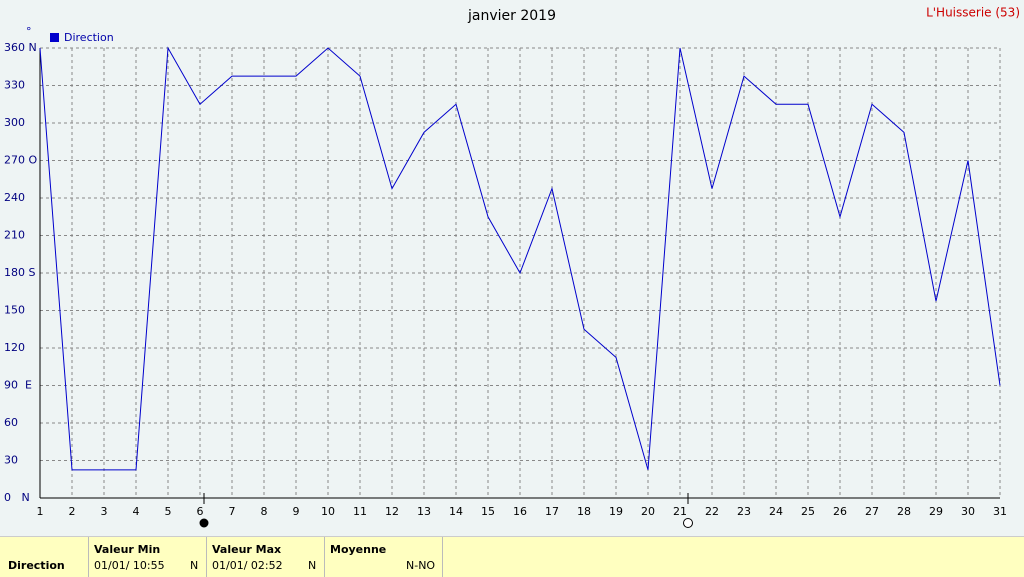  I want to click on x-tick-label: 3, so click(104, 511).